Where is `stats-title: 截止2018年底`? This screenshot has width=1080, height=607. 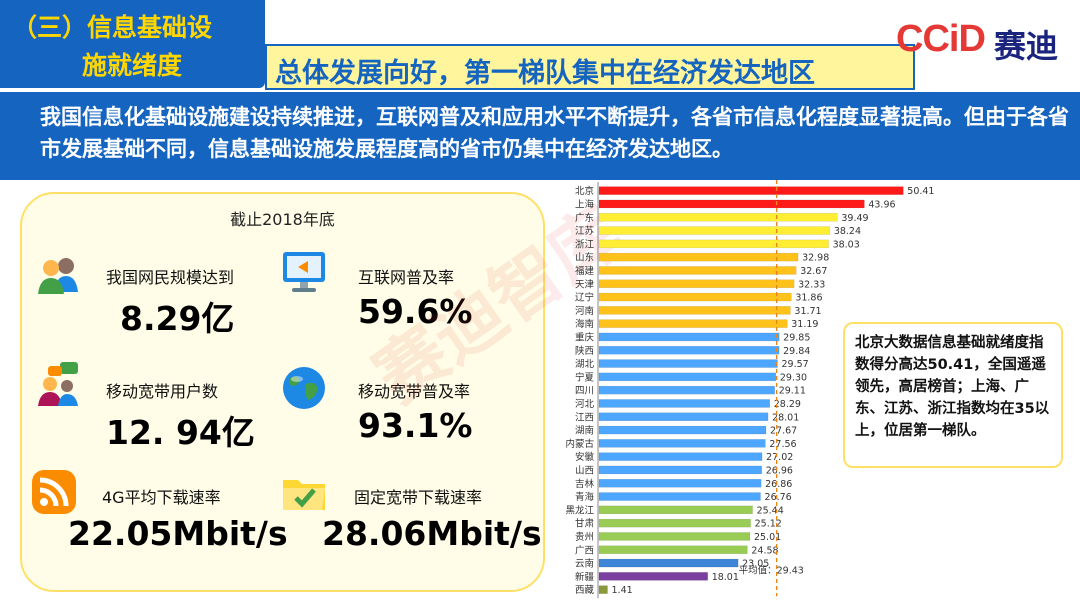
stats-title: 截止2018年底 is located at coordinates (282, 219).